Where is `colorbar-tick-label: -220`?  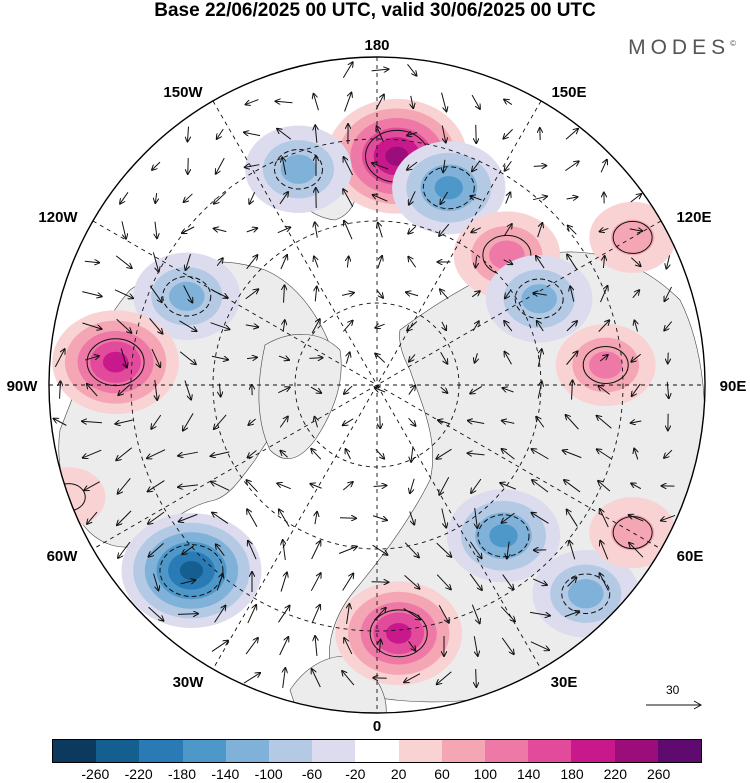 colorbar-tick-label: -220 is located at coordinates (138, 774).